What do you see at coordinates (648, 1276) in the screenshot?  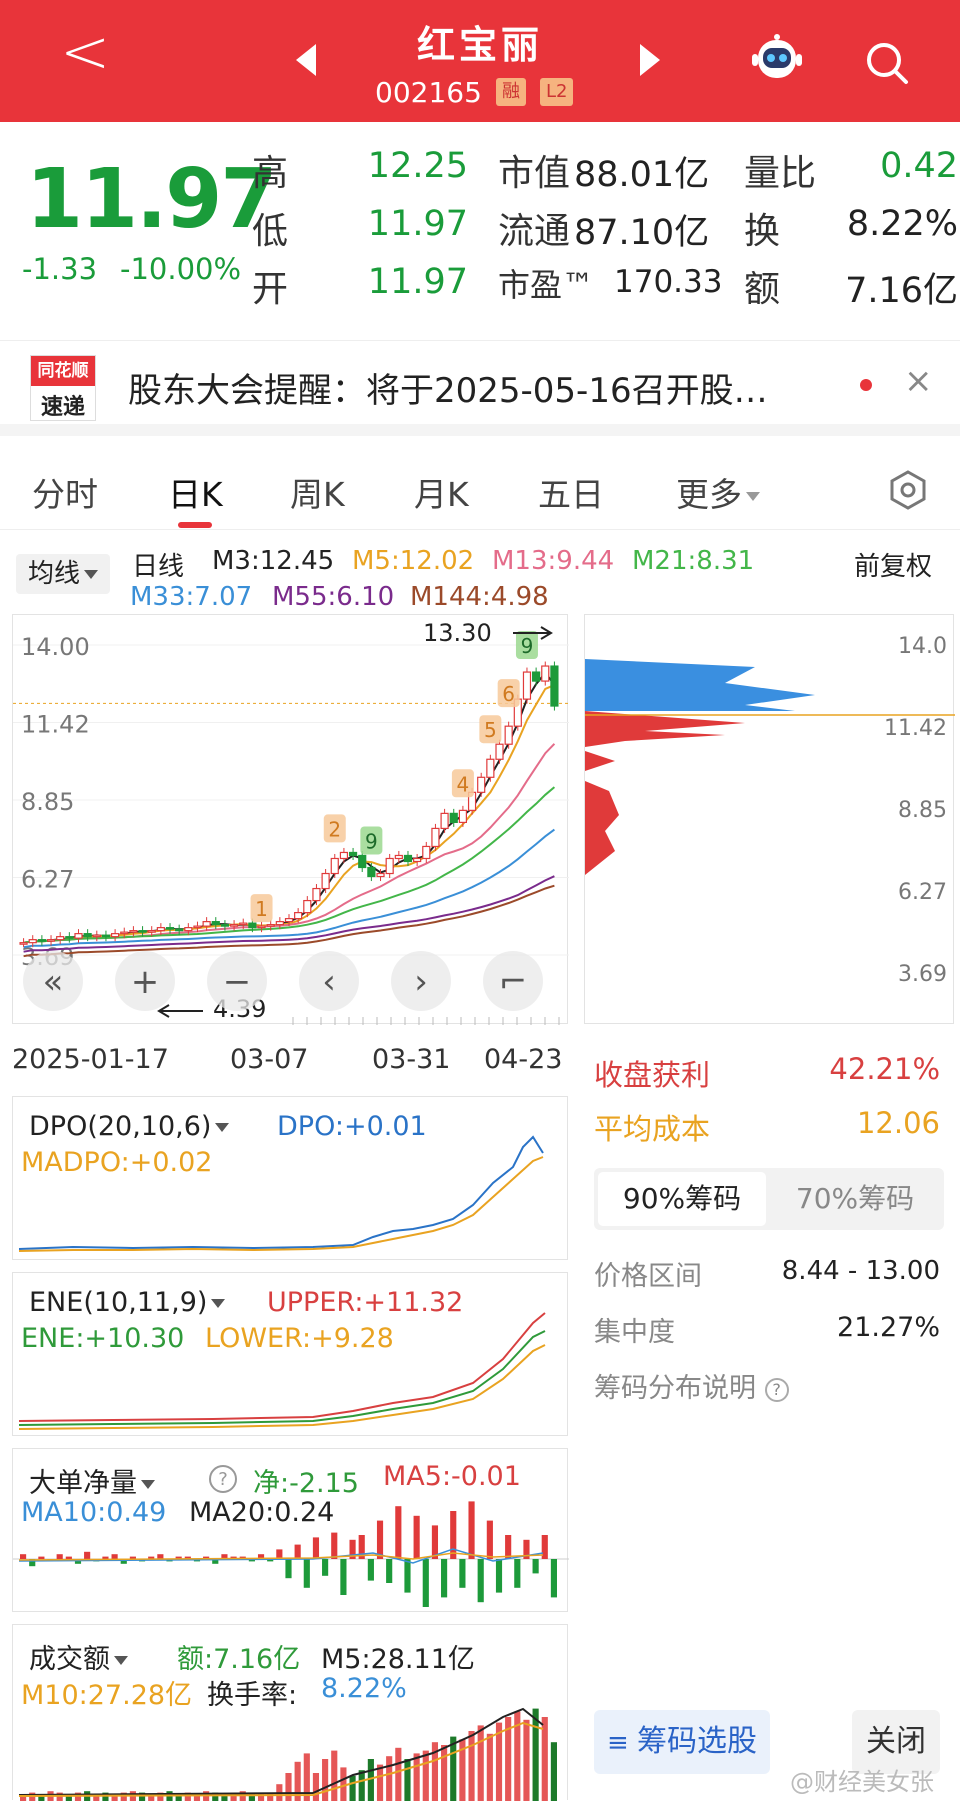 I see `price-range-label: 价格区间` at bounding box center [648, 1276].